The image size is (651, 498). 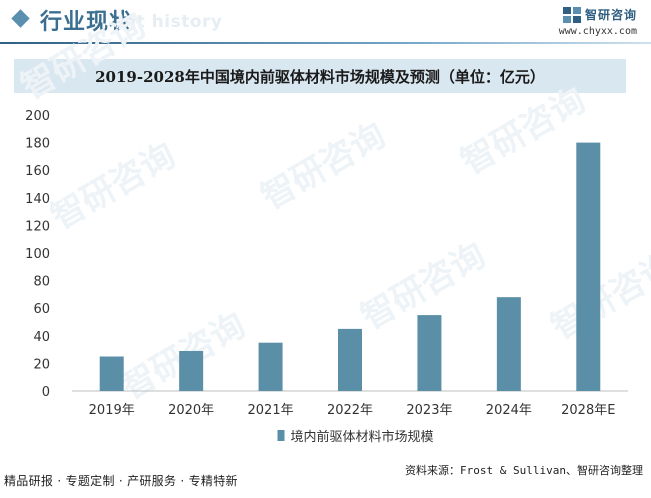 I want to click on page-header: ent history 行业现状 智研咨询 www.chyxx.com, so click(x=325, y=22).